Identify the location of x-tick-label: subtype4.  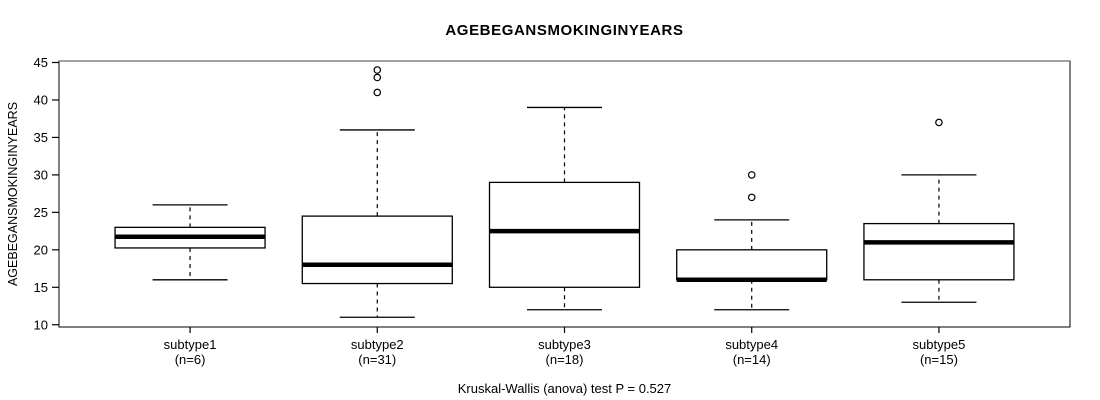
(751, 344).